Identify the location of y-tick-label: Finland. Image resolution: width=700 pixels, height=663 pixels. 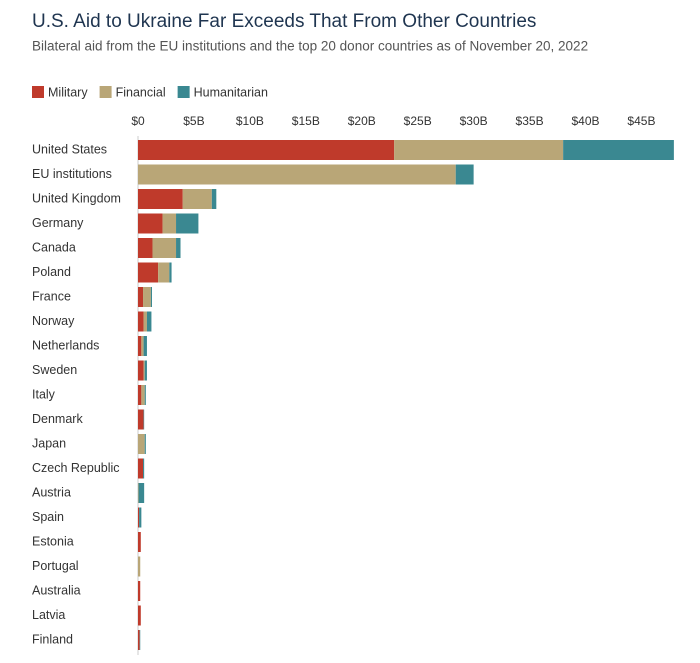
(52, 639).